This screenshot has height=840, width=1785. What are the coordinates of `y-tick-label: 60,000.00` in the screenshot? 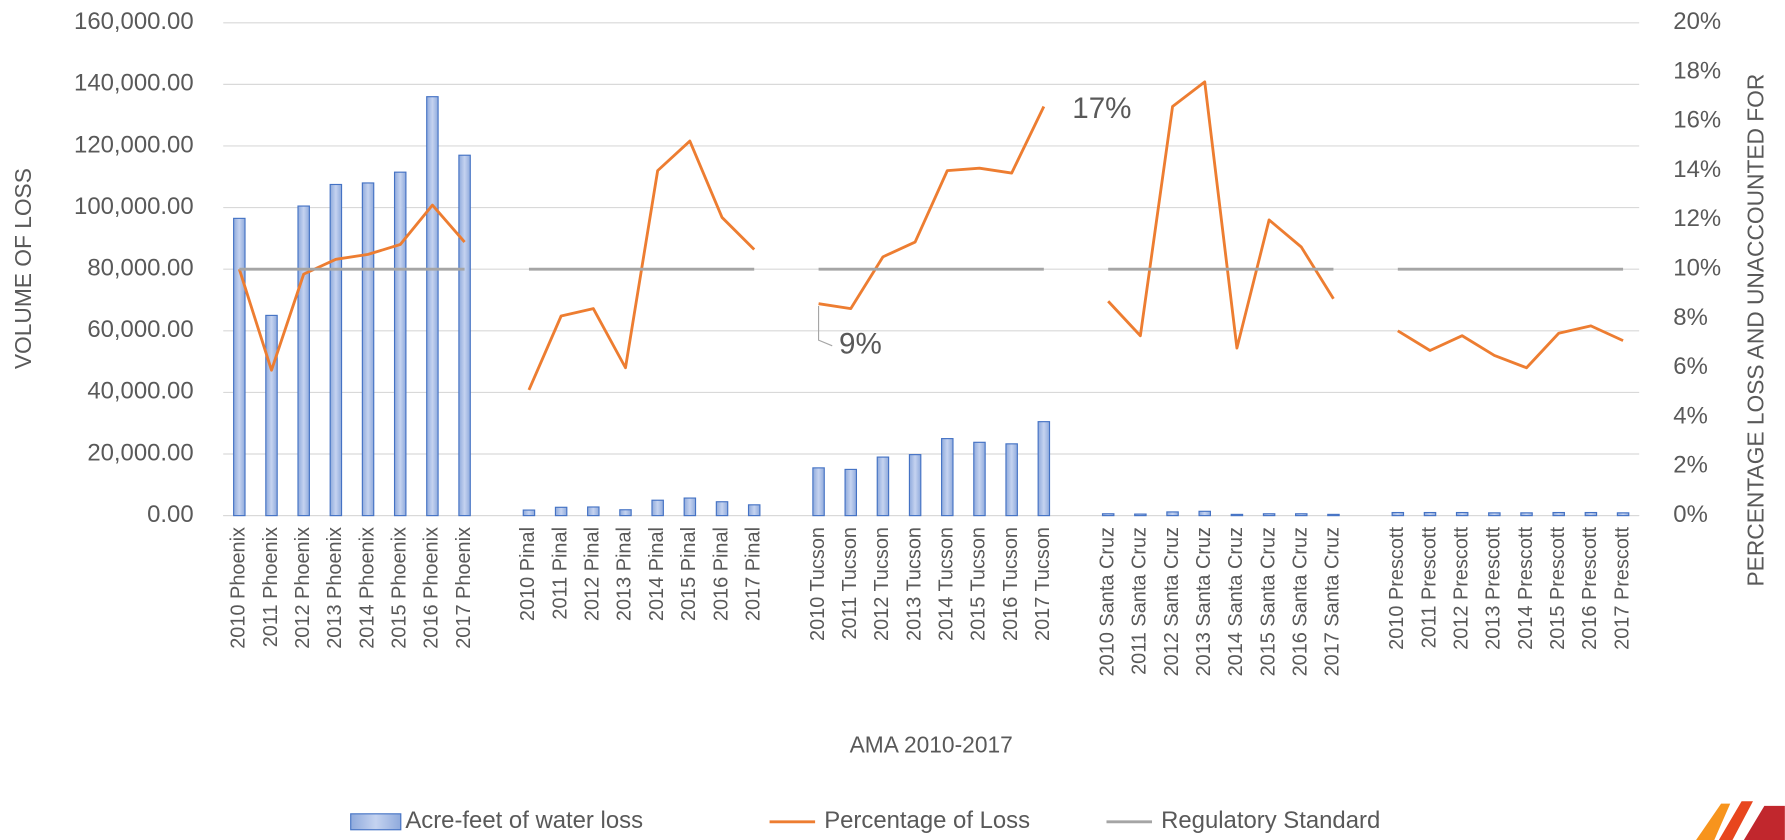 It's located at (140, 329).